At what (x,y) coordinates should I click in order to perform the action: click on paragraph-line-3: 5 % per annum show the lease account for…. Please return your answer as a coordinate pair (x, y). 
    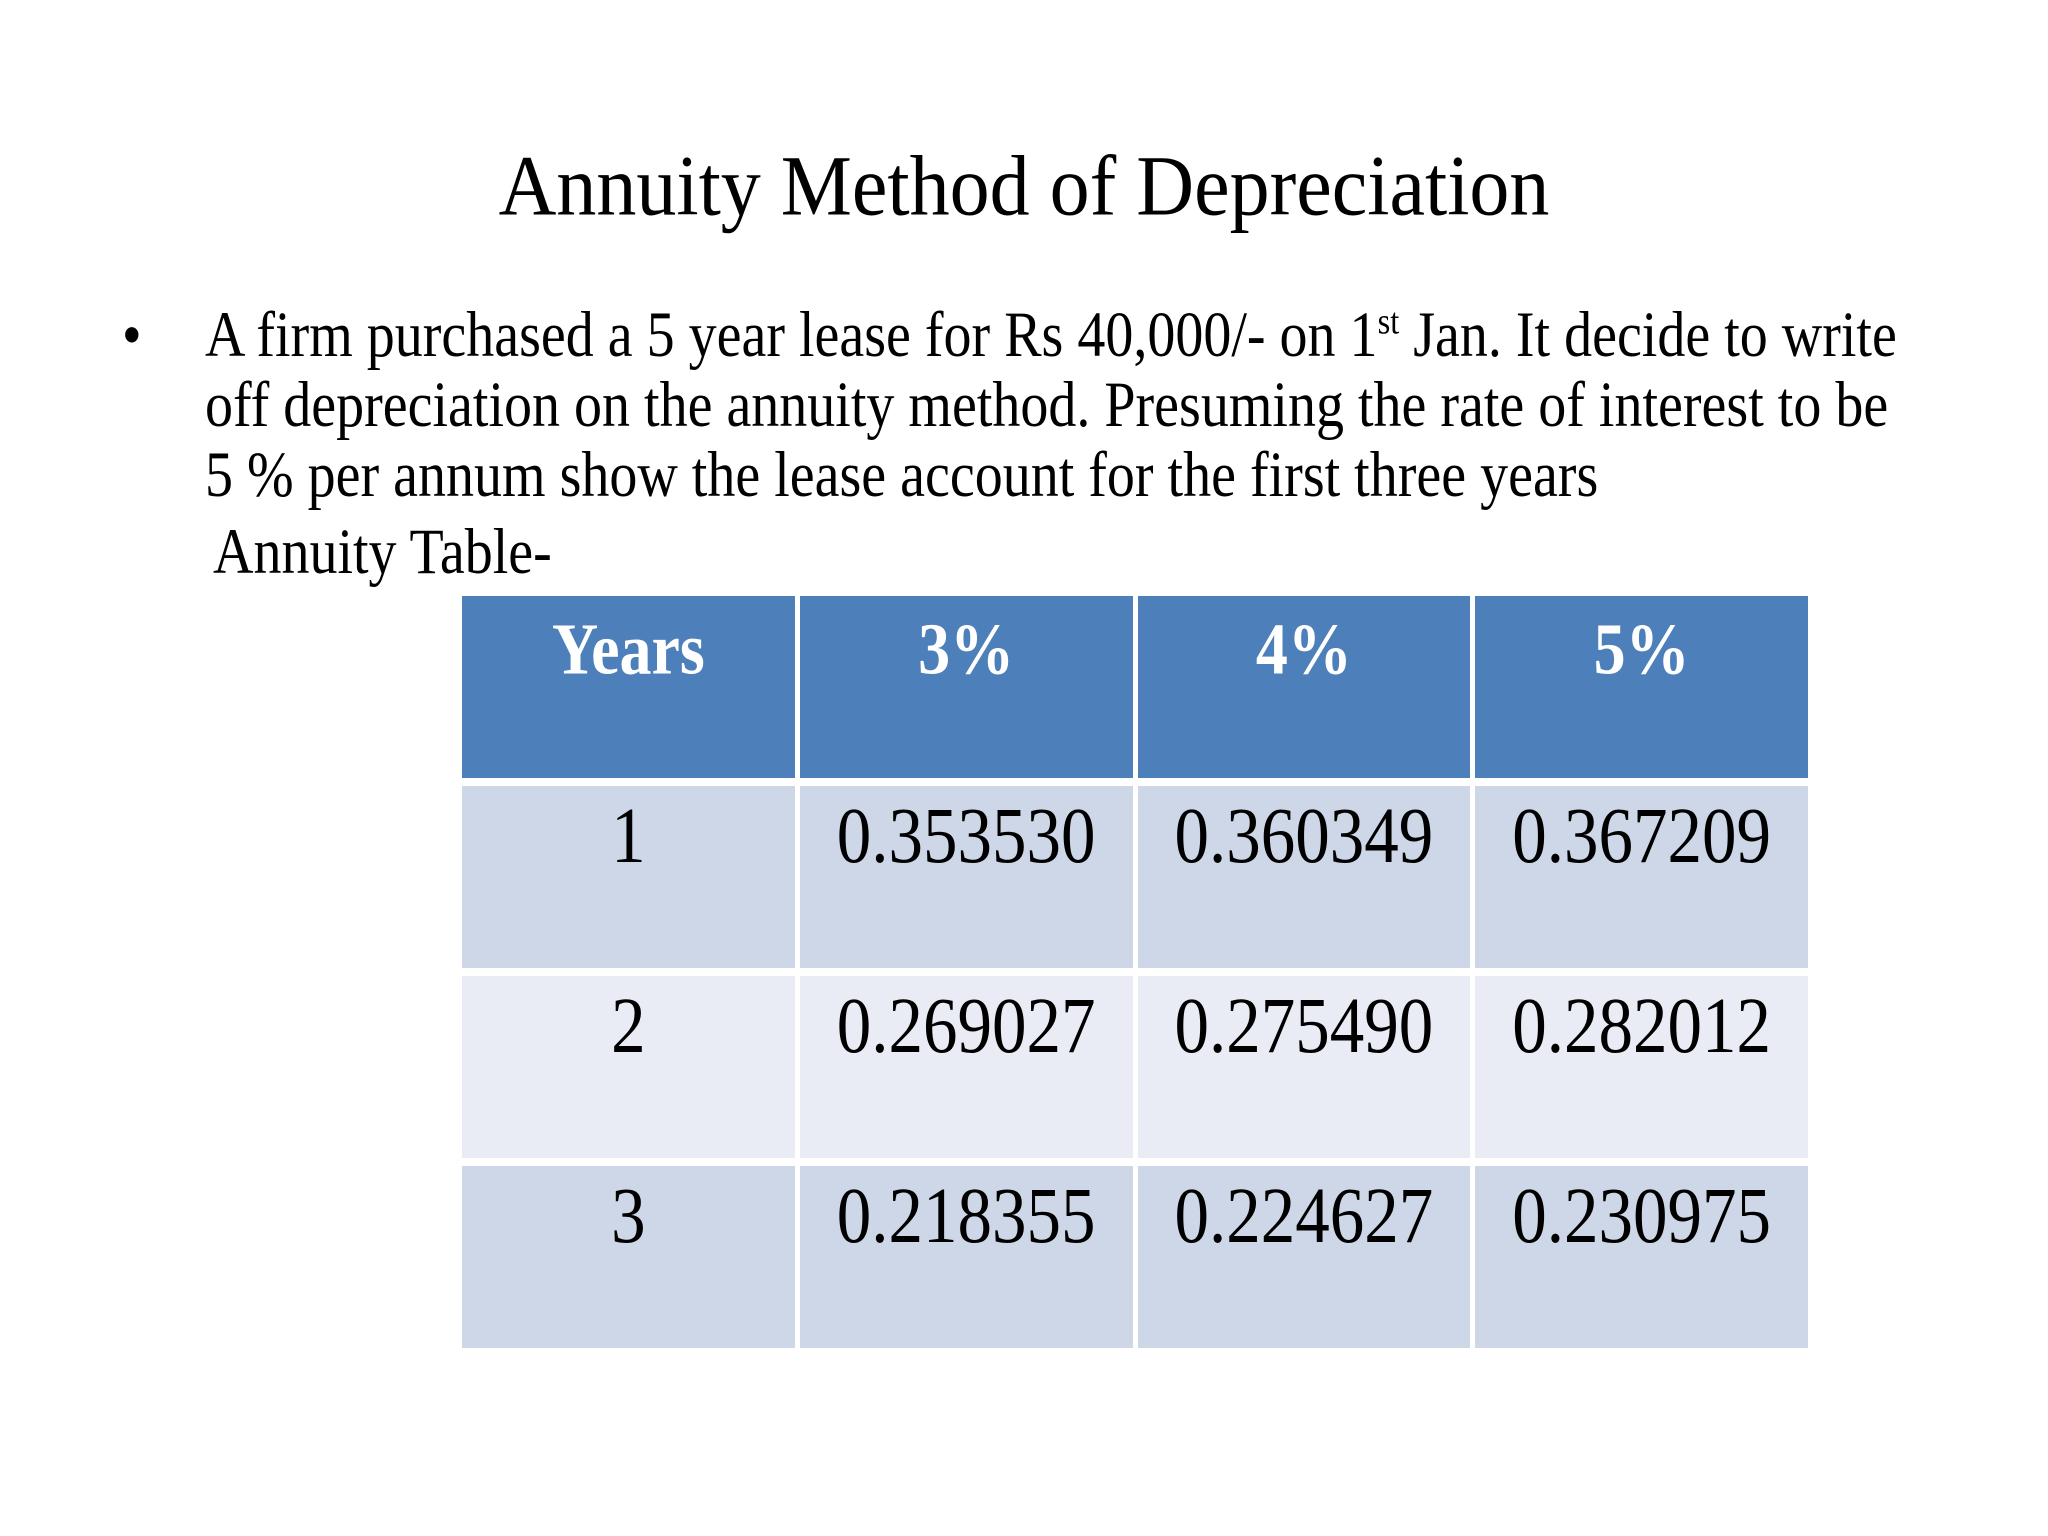
    Looking at the image, I should click on (902, 475).